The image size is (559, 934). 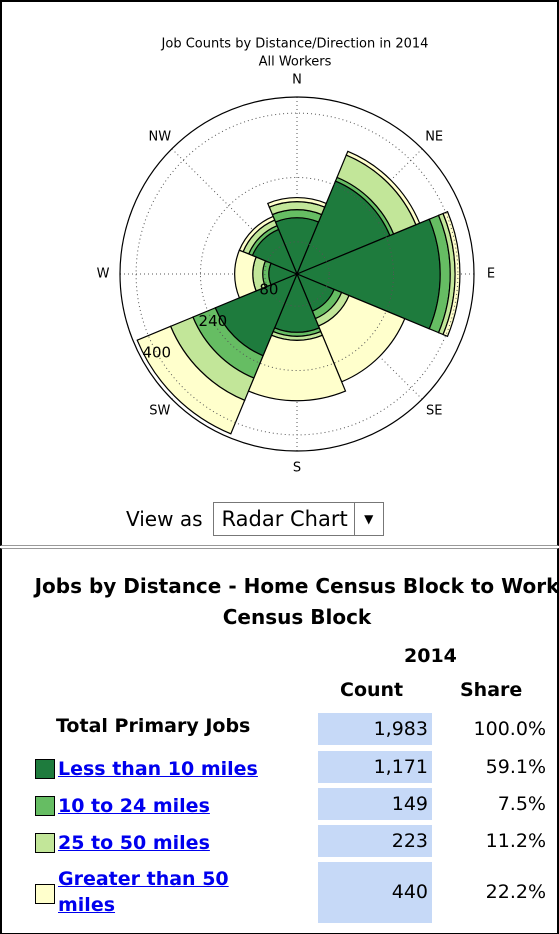 I want to click on row-link: 25 to 50 miles, so click(x=134, y=843).